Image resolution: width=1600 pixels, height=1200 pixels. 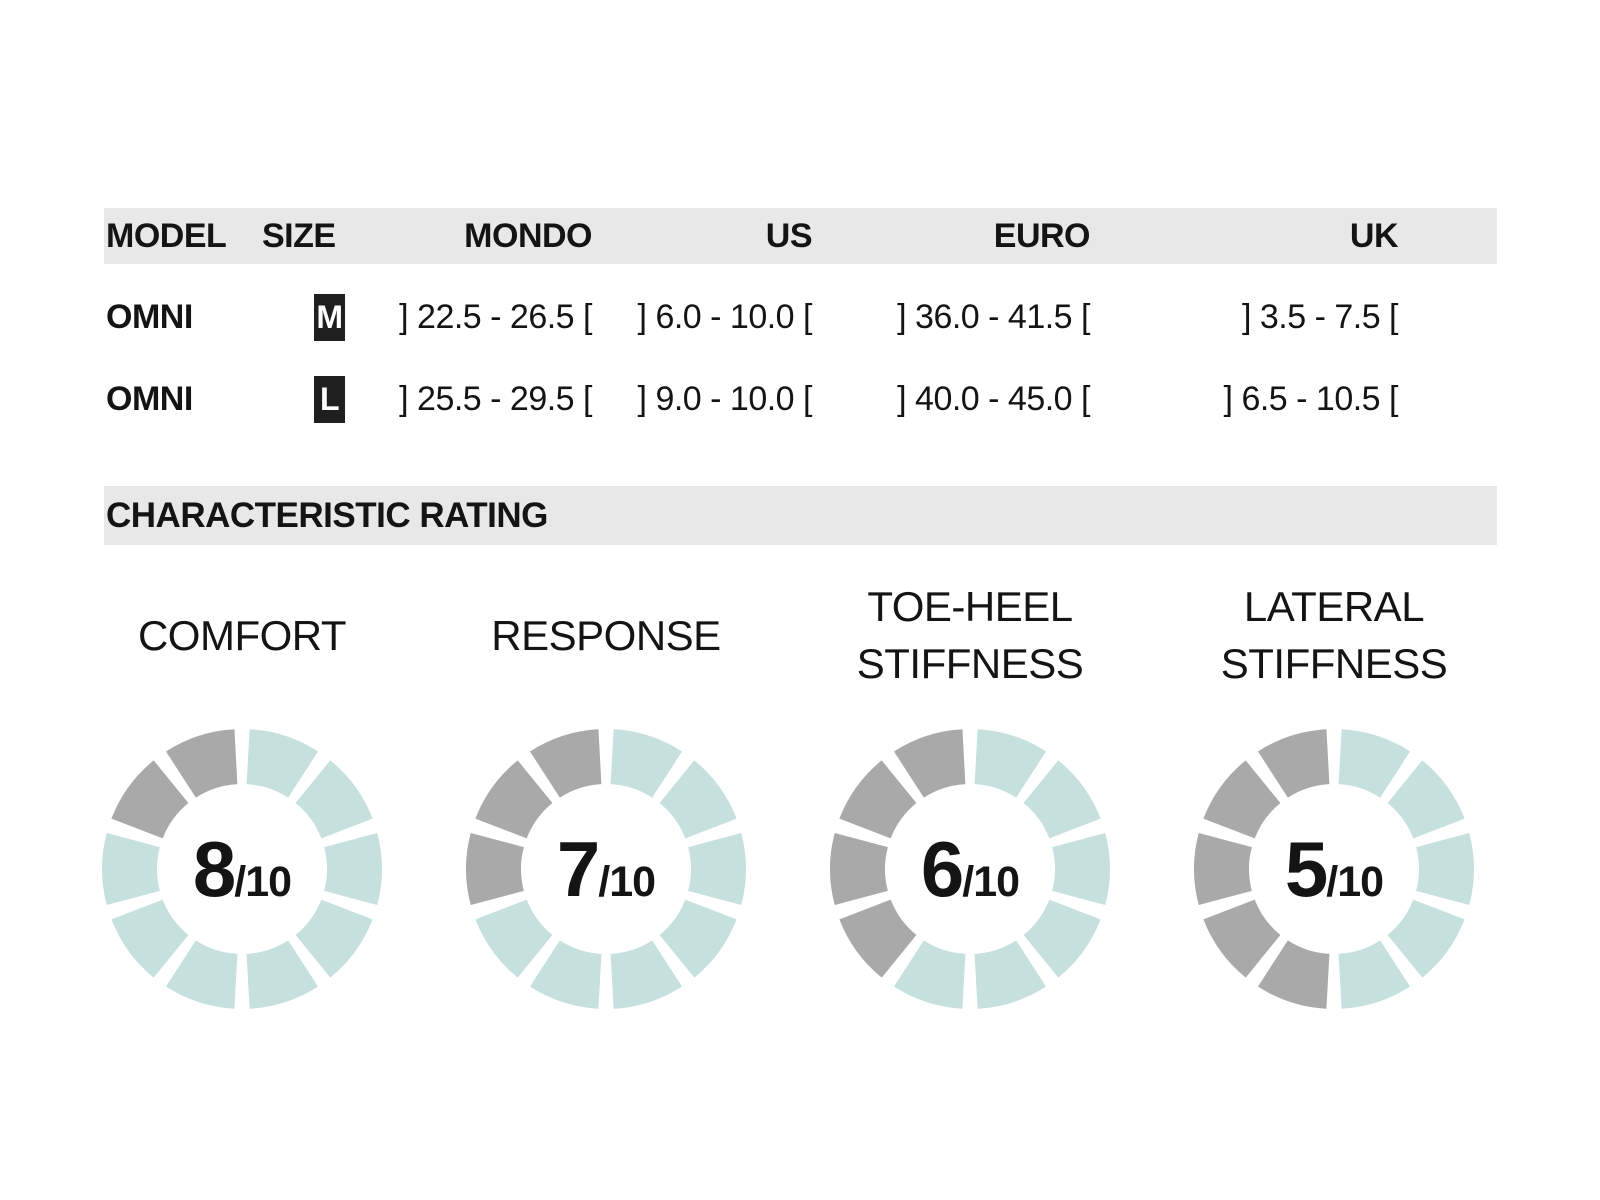 What do you see at coordinates (1042, 235) in the screenshot?
I see `header-euro: EURO` at bounding box center [1042, 235].